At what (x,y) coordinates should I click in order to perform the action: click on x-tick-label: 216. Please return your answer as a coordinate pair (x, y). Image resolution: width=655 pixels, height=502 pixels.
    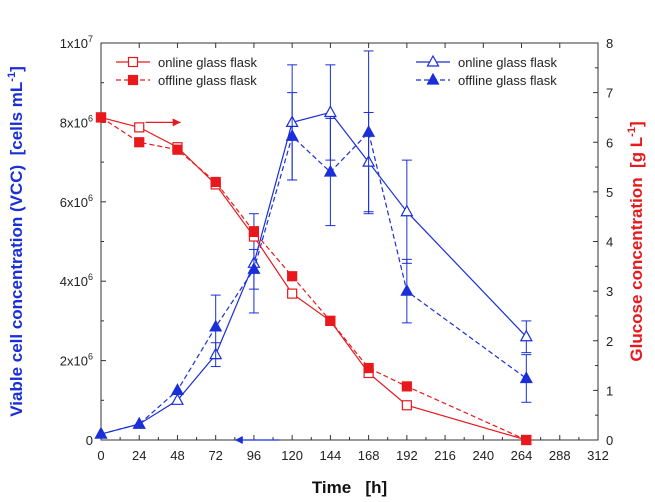
    Looking at the image, I should click on (445, 455).